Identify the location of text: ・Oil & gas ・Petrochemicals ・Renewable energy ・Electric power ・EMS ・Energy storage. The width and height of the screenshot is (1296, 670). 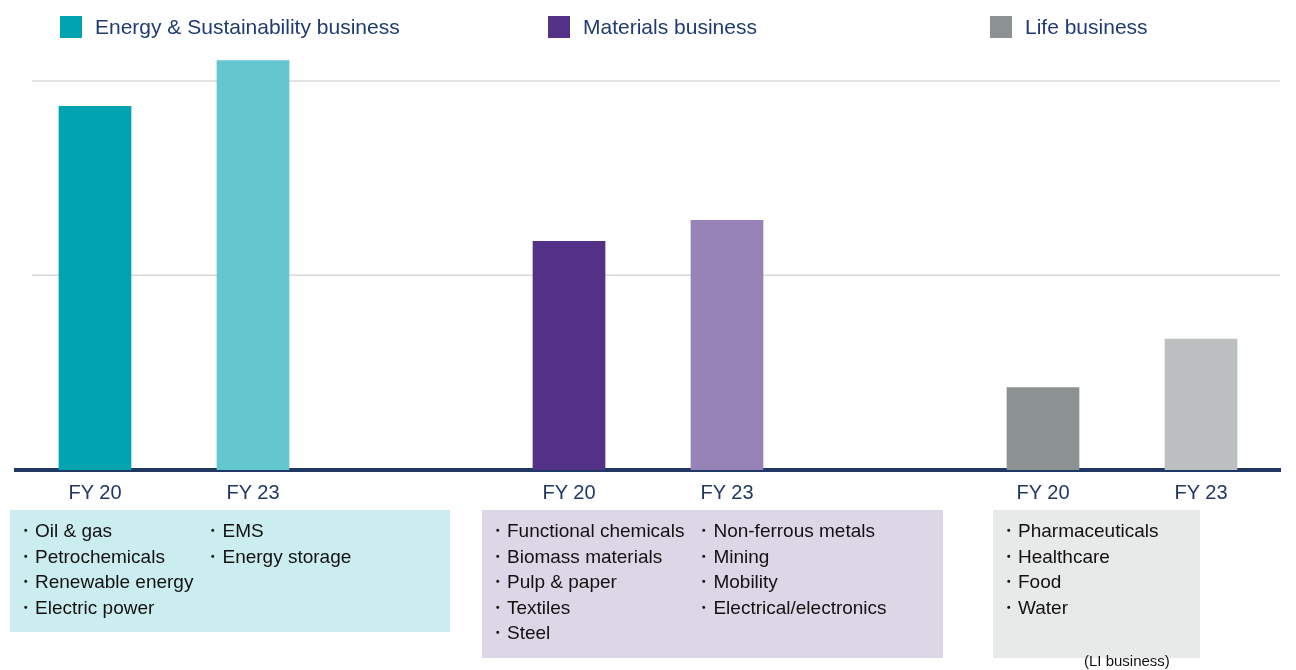
(184, 569).